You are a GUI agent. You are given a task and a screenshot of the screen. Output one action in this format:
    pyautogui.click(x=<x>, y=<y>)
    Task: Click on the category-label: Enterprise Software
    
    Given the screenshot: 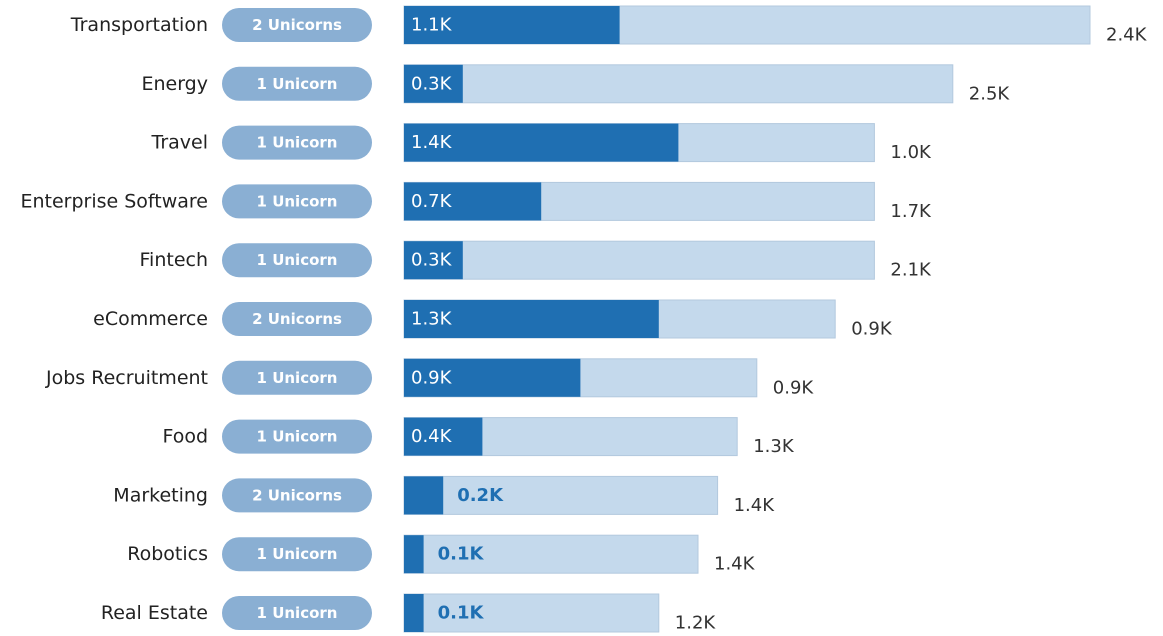 What is the action you would take?
    pyautogui.click(x=114, y=201)
    